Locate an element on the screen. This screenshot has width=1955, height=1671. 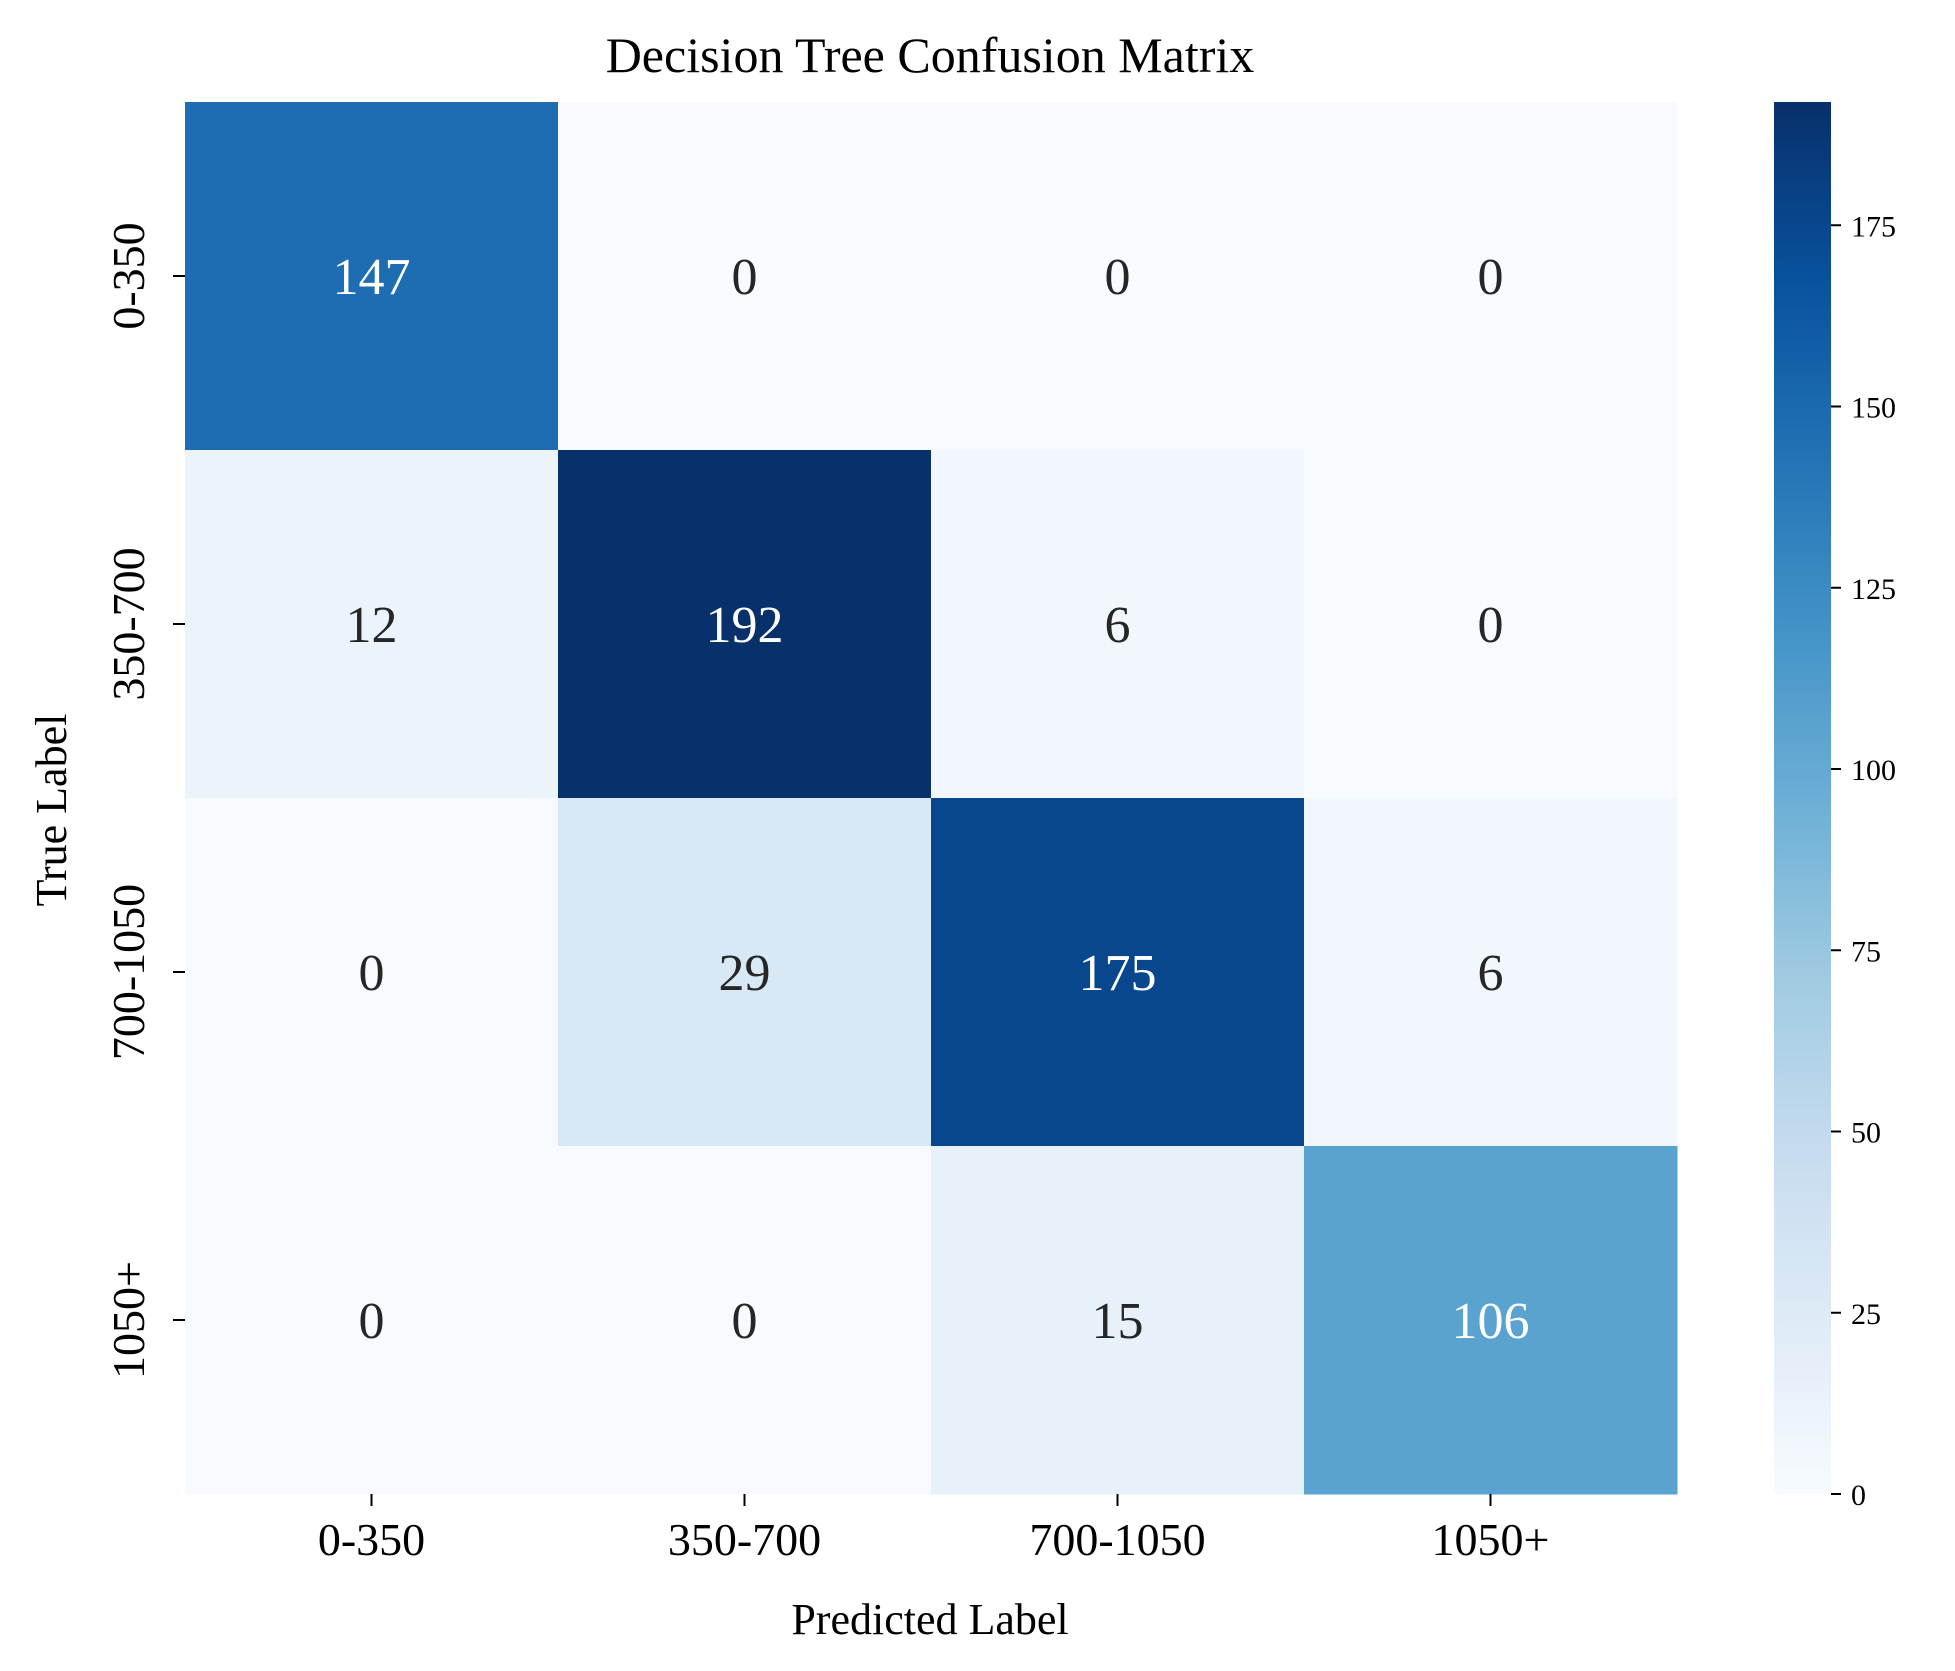
x-axis-label: Predicted Label is located at coordinates (929, 1619).